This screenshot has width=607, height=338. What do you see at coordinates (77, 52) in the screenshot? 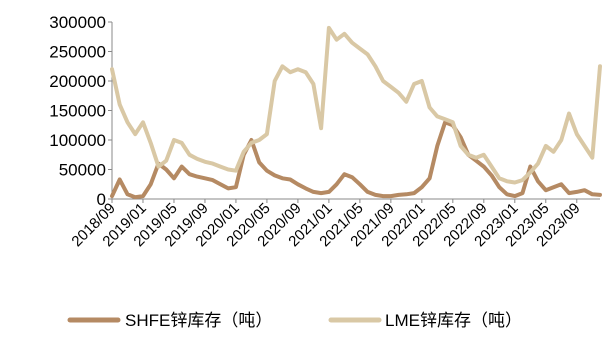
I see `y-tick-label: 250000` at bounding box center [77, 52].